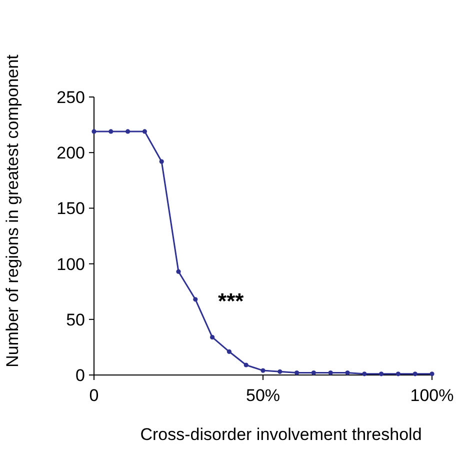 This screenshot has width=465, height=450. Describe the element at coordinates (75, 320) in the screenshot. I see `y-tick-label: 50` at that location.